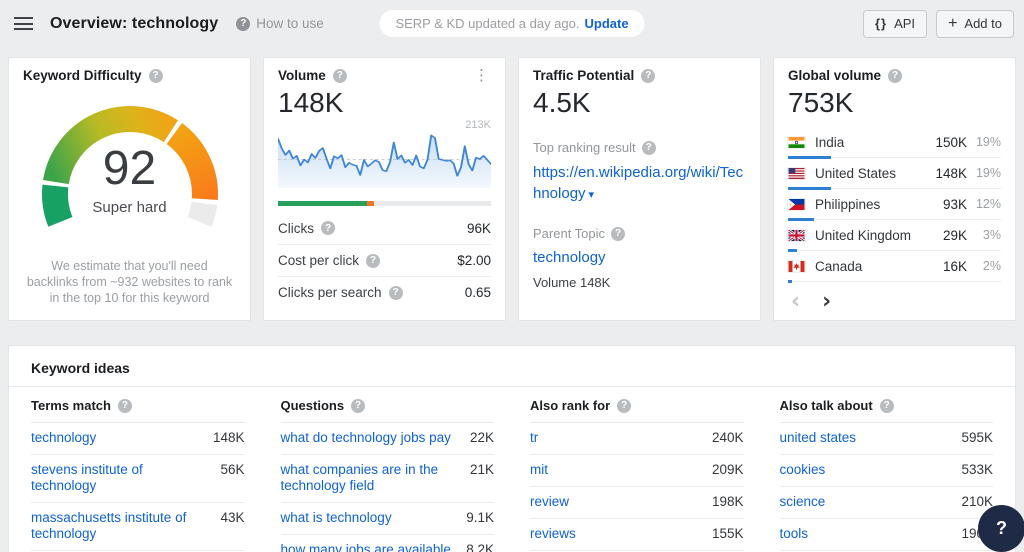 The image size is (1024, 552). Describe the element at coordinates (534, 437) in the screenshot. I see `keyword-link: tr` at that location.